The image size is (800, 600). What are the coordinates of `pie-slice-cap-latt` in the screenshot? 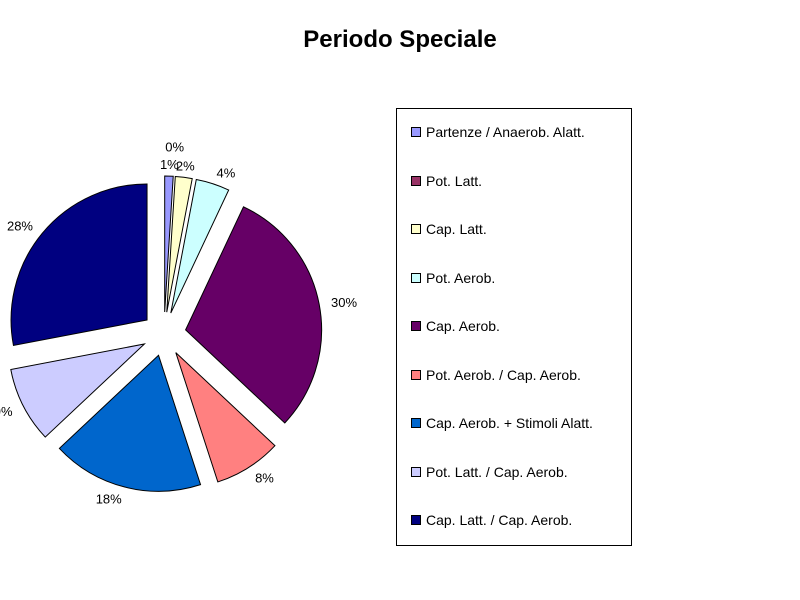 It's located at (179, 244).